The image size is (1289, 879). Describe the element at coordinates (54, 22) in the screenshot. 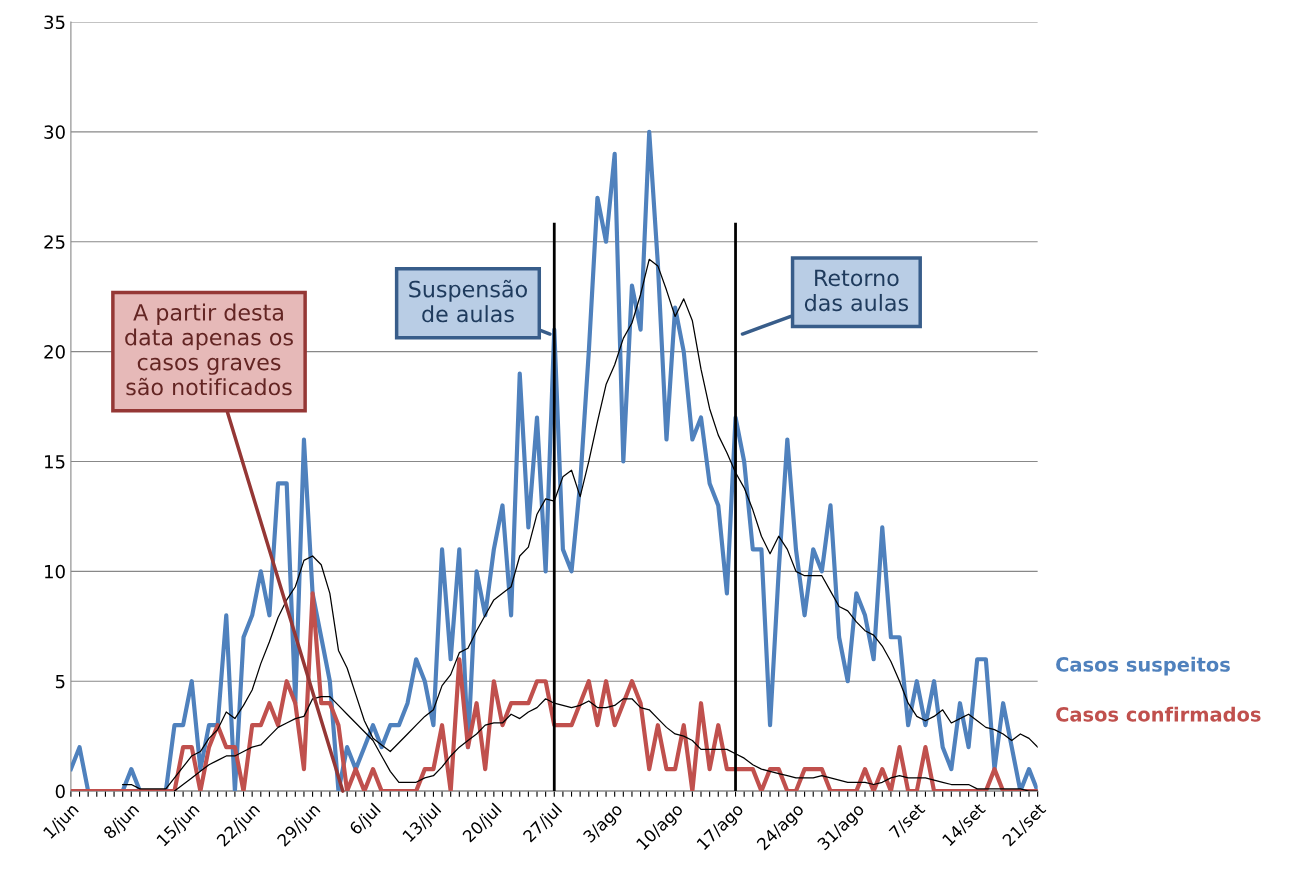

I see `y-tick-label: 35` at that location.